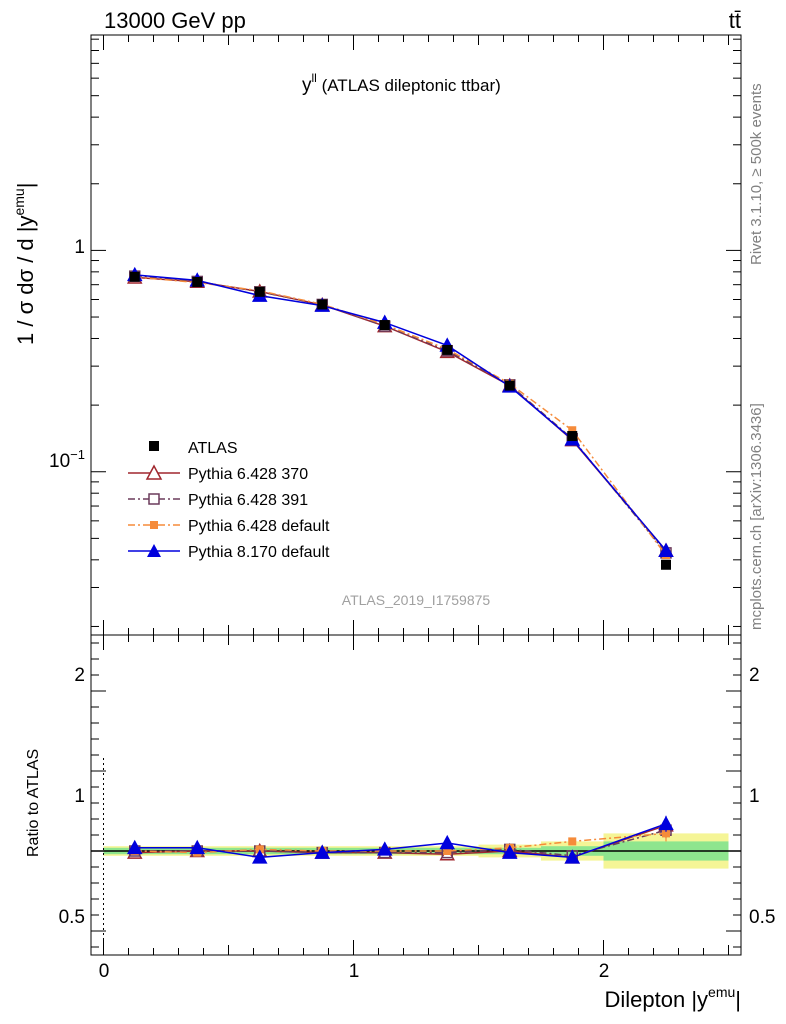 Image resolution: width=786 pixels, height=1024 pixels. What do you see at coordinates (409, 85) in the screenshot?
I see `plot-title-rest: (ATLAS dileptonic ttbar)` at bounding box center [409, 85].